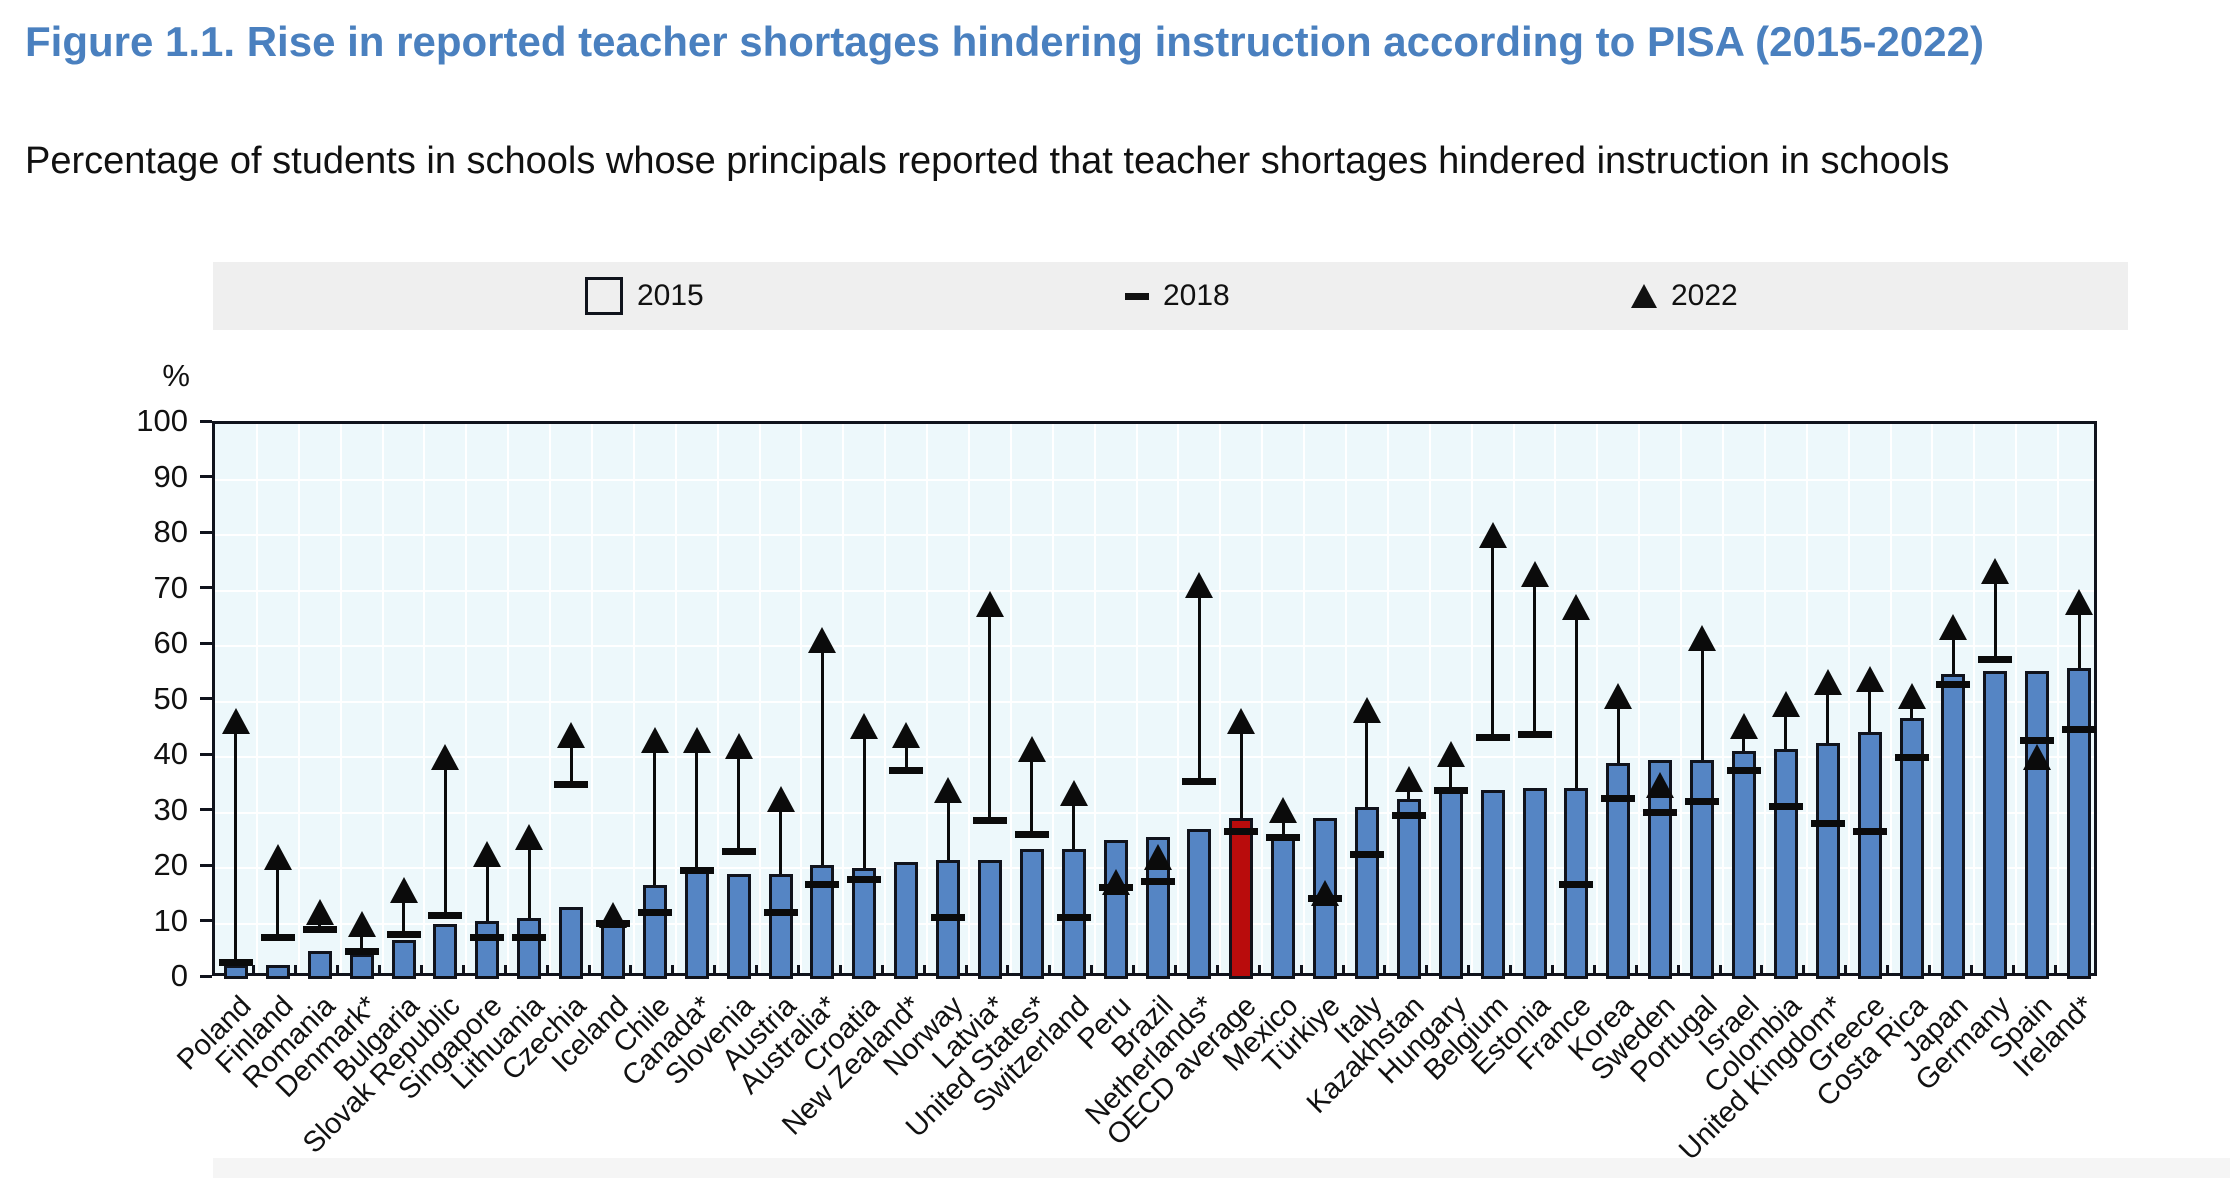  Describe the element at coordinates (170, 587) in the screenshot. I see `y-axis-tick-label: 70` at that location.